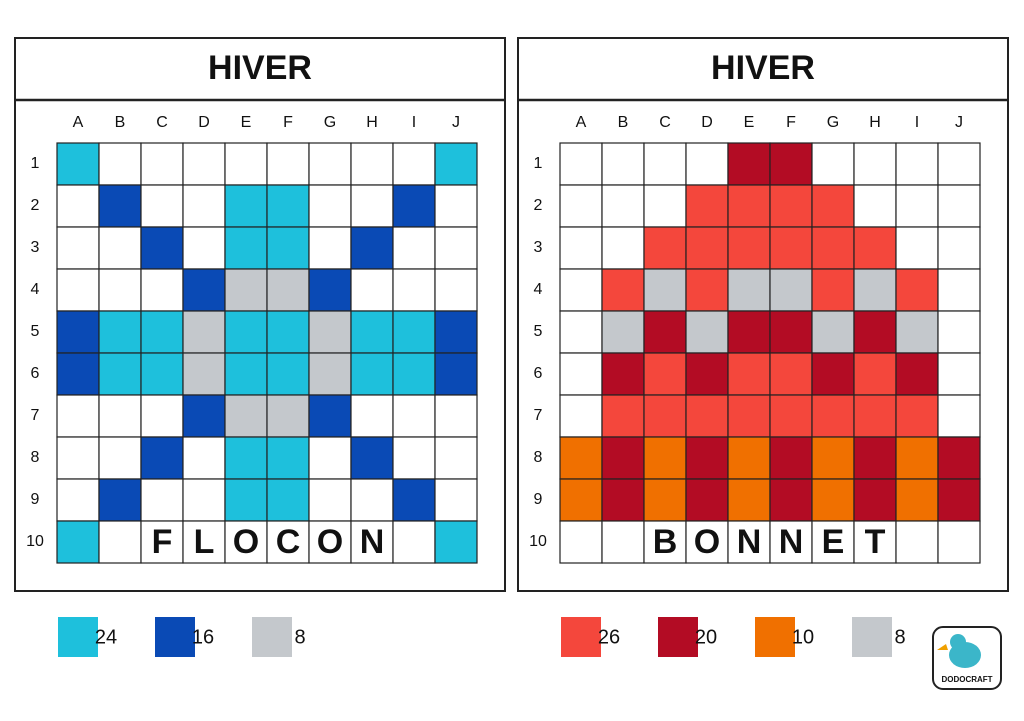 This screenshot has width=1024, height=721. What do you see at coordinates (106, 637) in the screenshot?
I see `legend-count: 24` at bounding box center [106, 637].